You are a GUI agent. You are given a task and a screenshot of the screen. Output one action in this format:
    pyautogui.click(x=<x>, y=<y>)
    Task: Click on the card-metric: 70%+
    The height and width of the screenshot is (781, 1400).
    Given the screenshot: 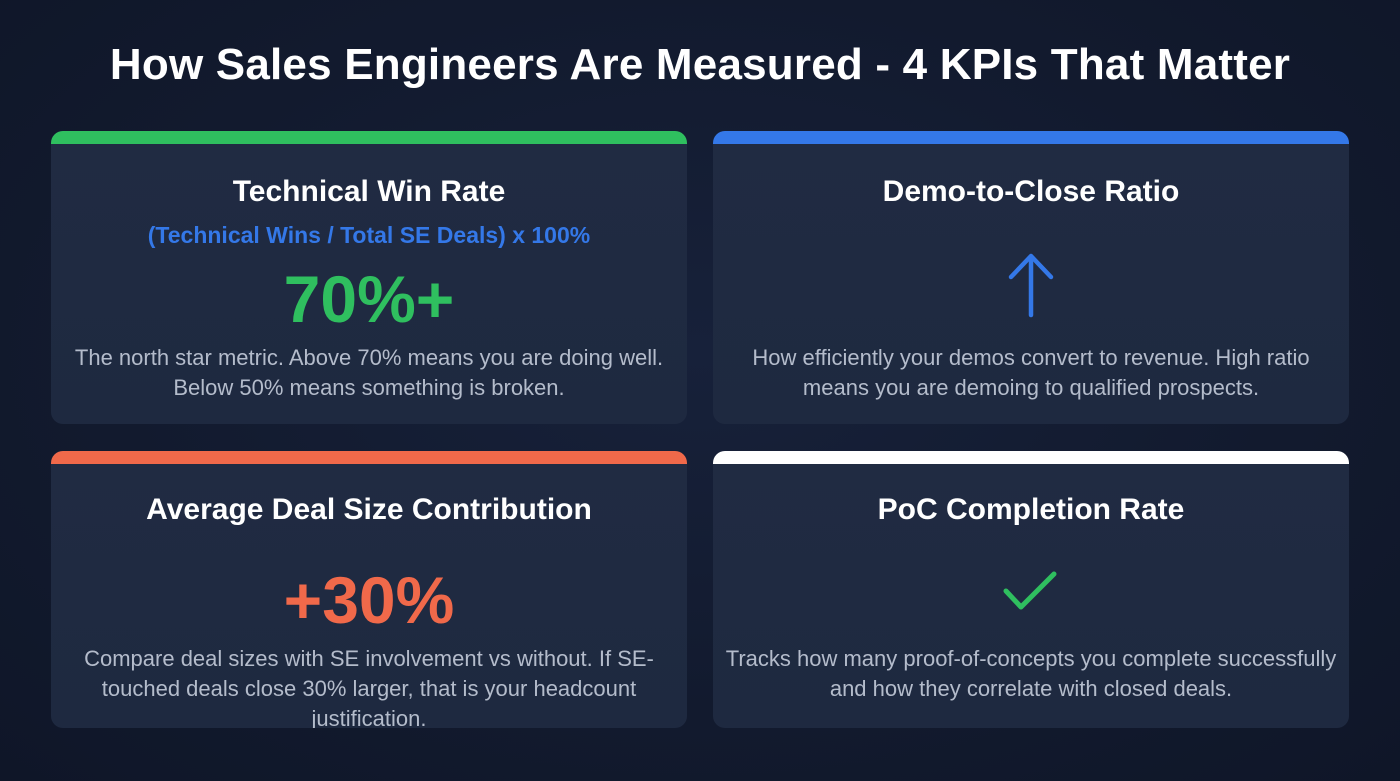 What is the action you would take?
    pyautogui.click(x=369, y=299)
    